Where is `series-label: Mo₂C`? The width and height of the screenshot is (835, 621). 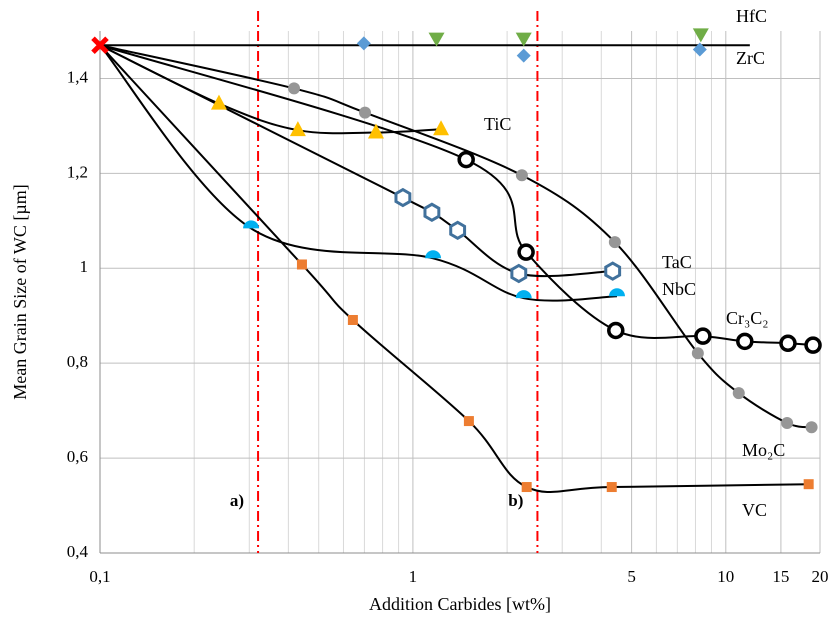 series-label: Mo₂C is located at coordinates (763, 450).